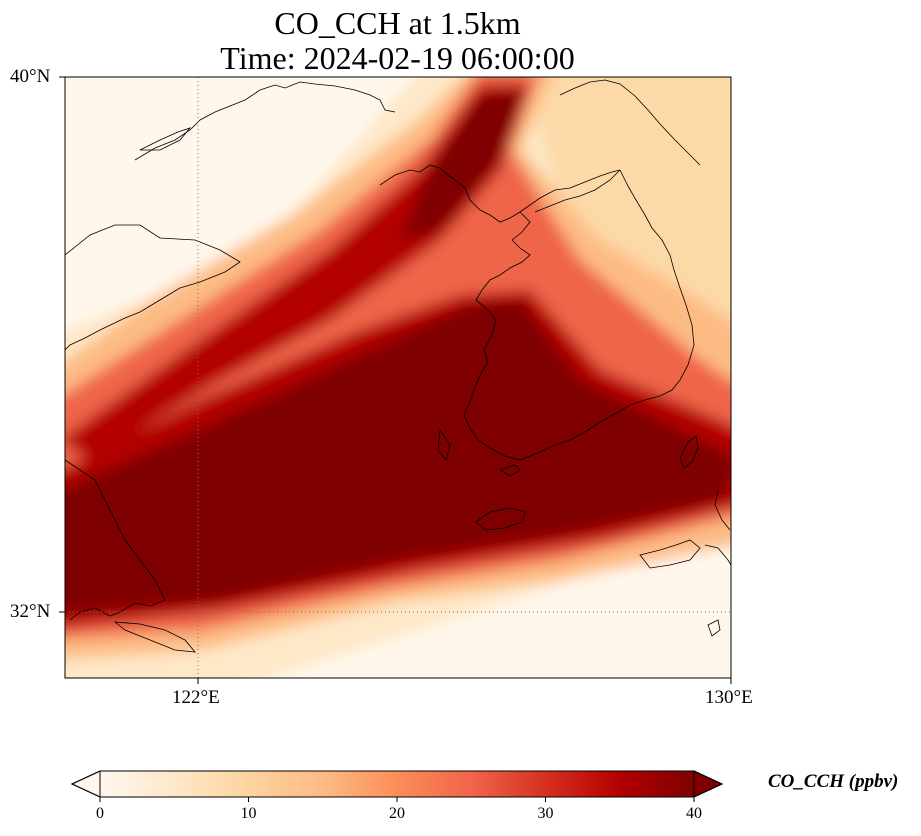 The width and height of the screenshot is (921, 836). What do you see at coordinates (196, 697) in the screenshot?
I see `lon-tick-label: 122°E` at bounding box center [196, 697].